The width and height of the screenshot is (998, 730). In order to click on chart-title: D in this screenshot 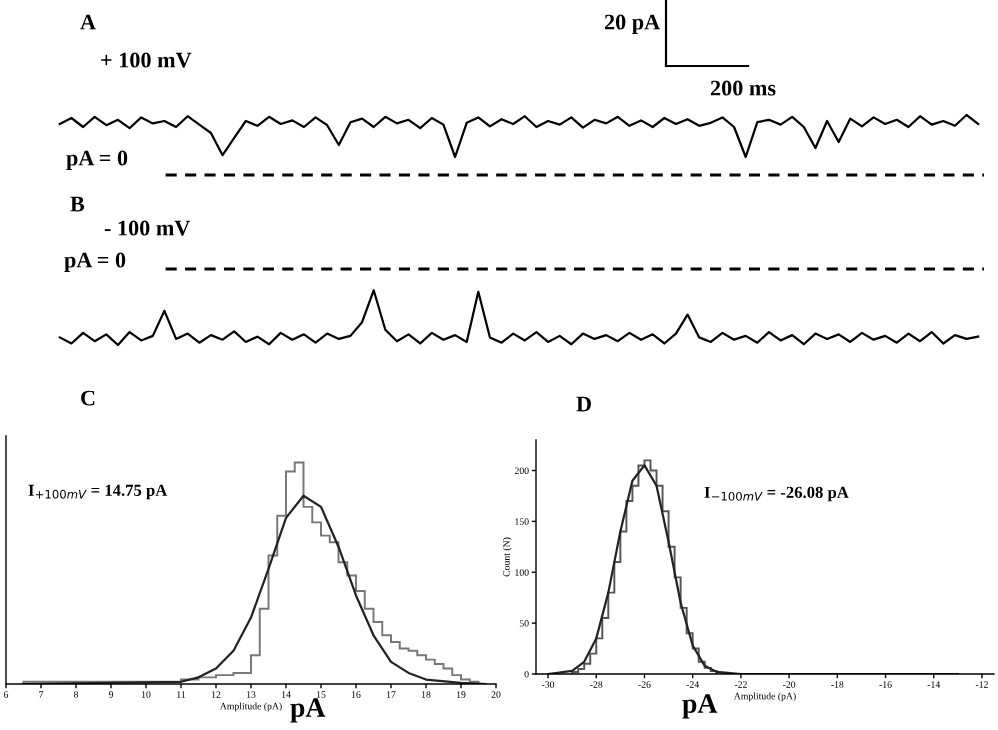, I will do `click(583, 404)`.